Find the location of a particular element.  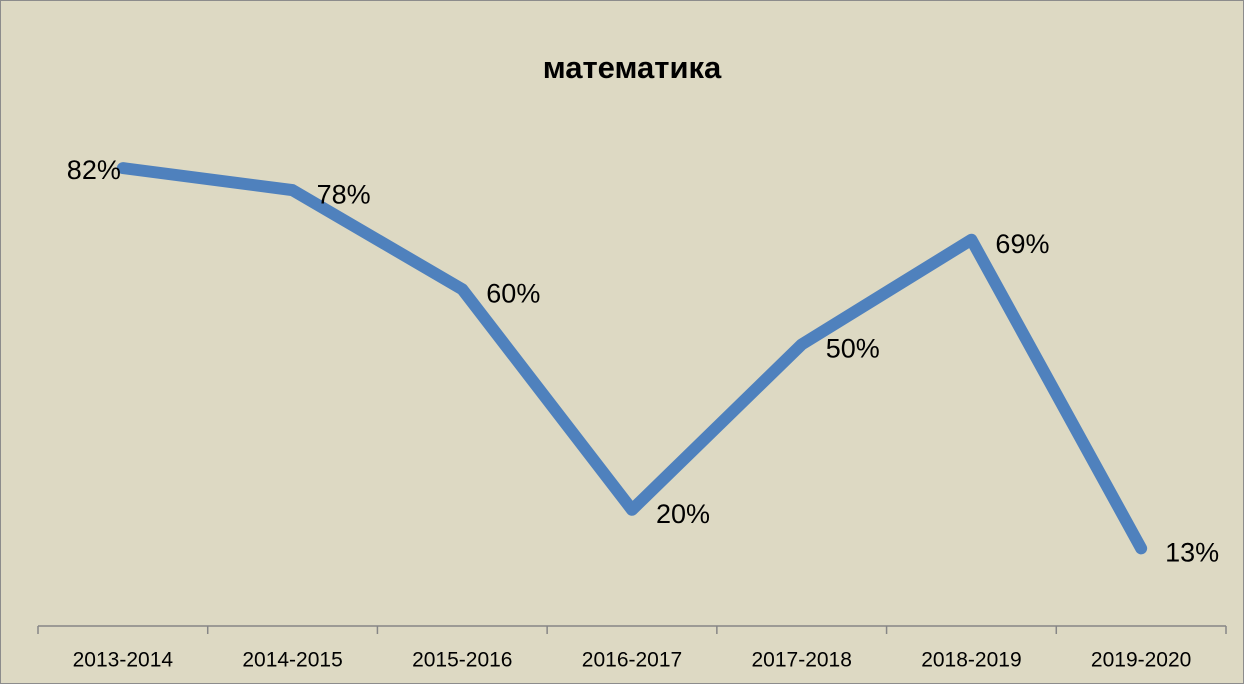

x-tick-label: 2015-2016 is located at coordinates (462, 660).